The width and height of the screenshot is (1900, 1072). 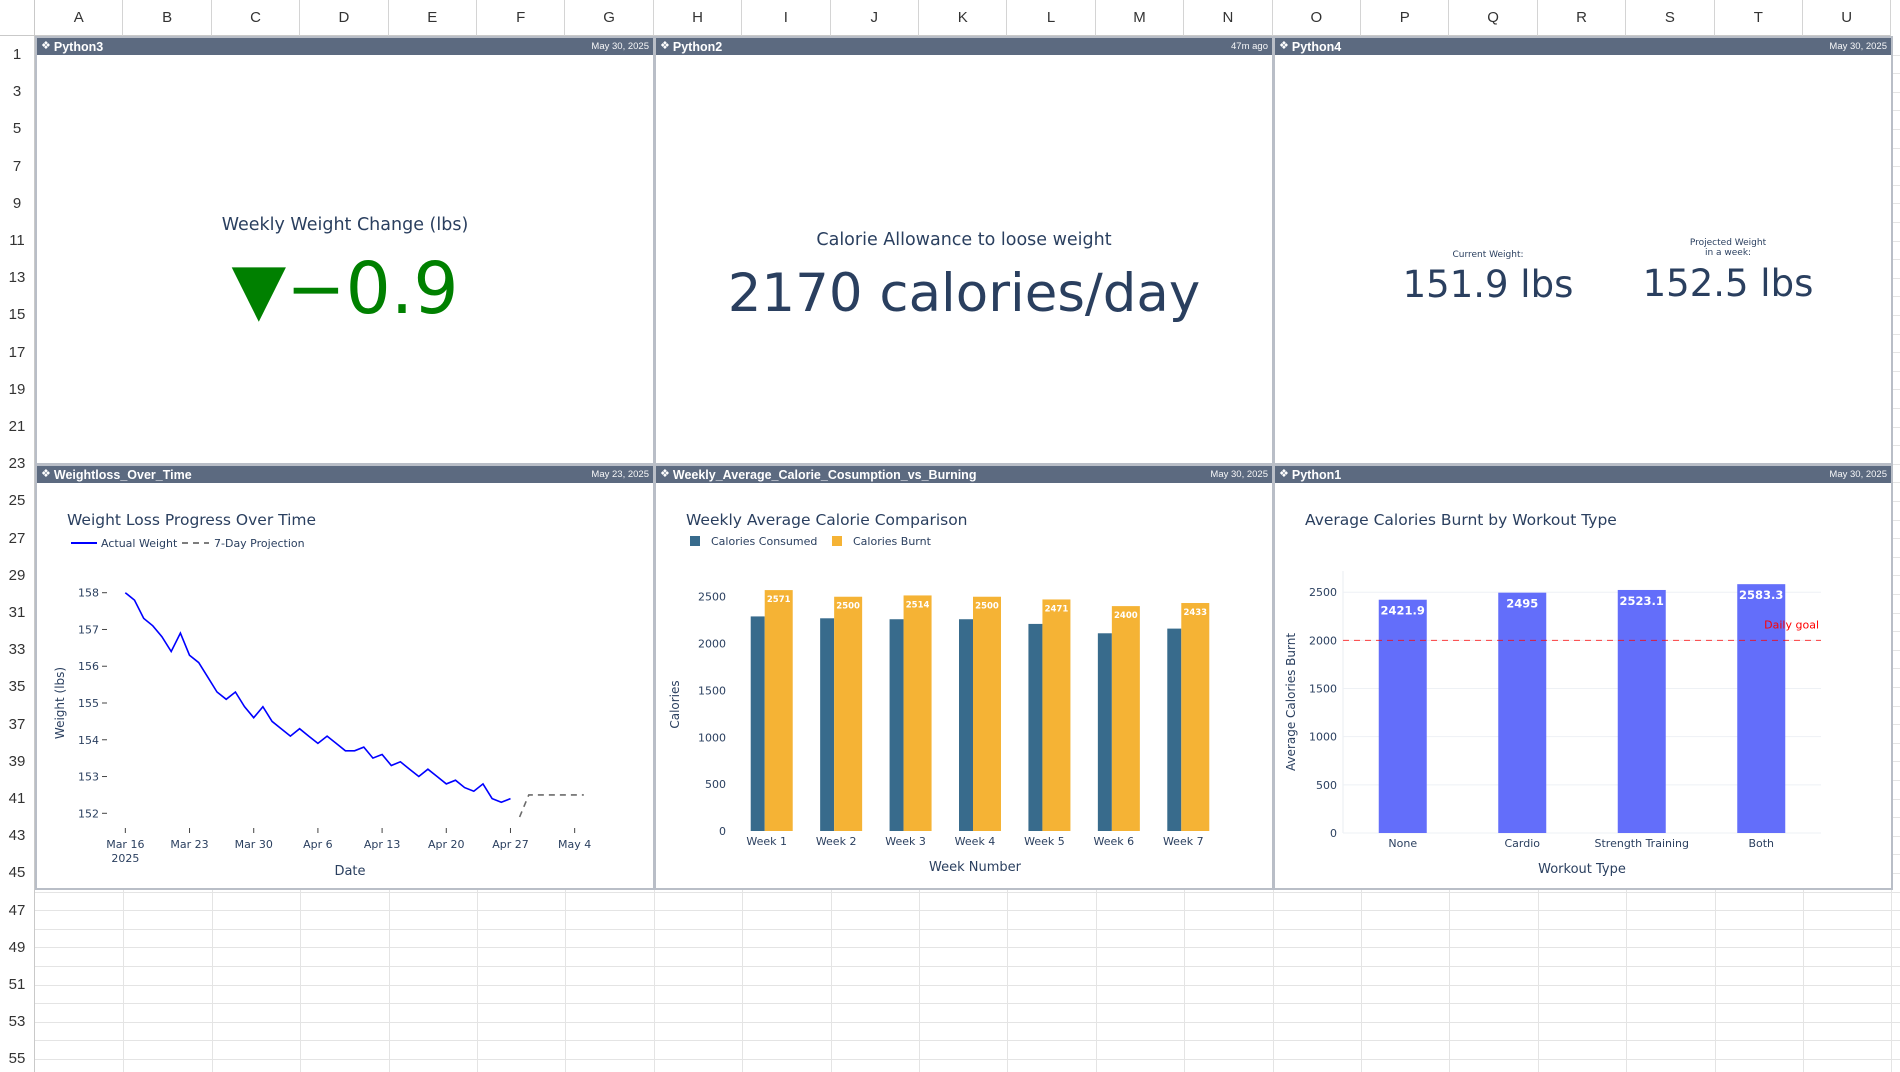 I want to click on column-header-a: A, so click(x=79, y=18).